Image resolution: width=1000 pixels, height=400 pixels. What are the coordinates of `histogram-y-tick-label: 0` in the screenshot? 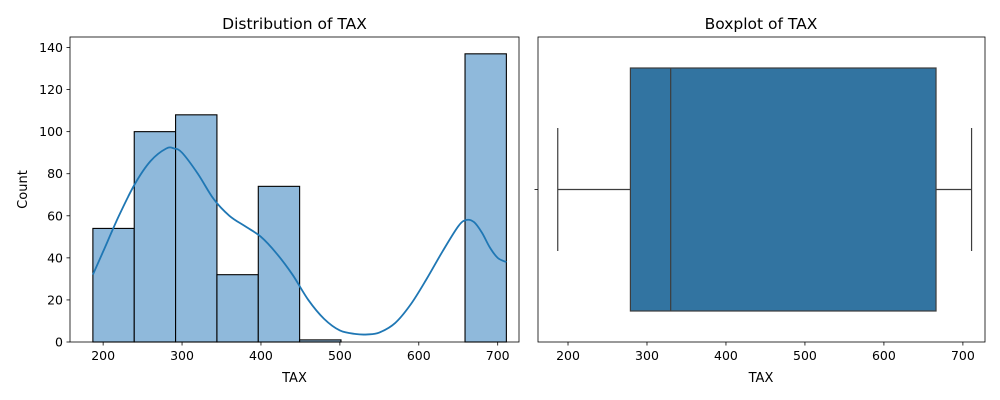 It's located at (59, 342).